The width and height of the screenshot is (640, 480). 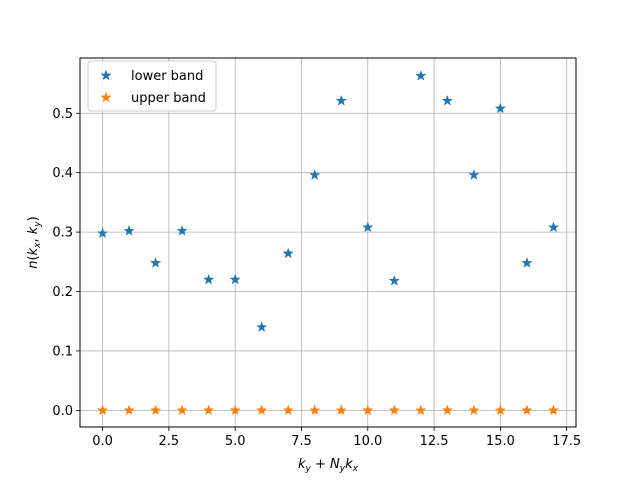 What do you see at coordinates (102, 441) in the screenshot?
I see `x-tick-label: 0.0` at bounding box center [102, 441].